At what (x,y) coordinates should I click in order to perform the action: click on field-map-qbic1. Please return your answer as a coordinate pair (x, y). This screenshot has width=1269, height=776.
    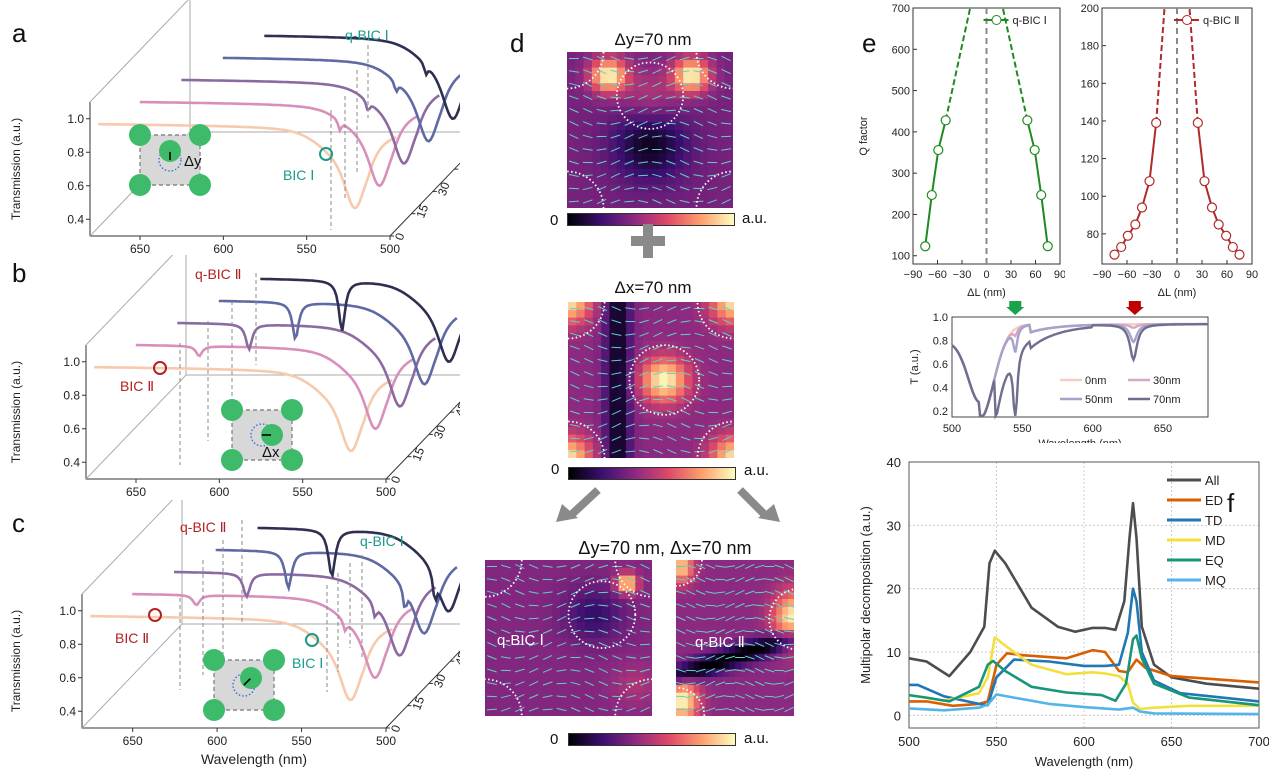
    Looking at the image, I should click on (568, 638).